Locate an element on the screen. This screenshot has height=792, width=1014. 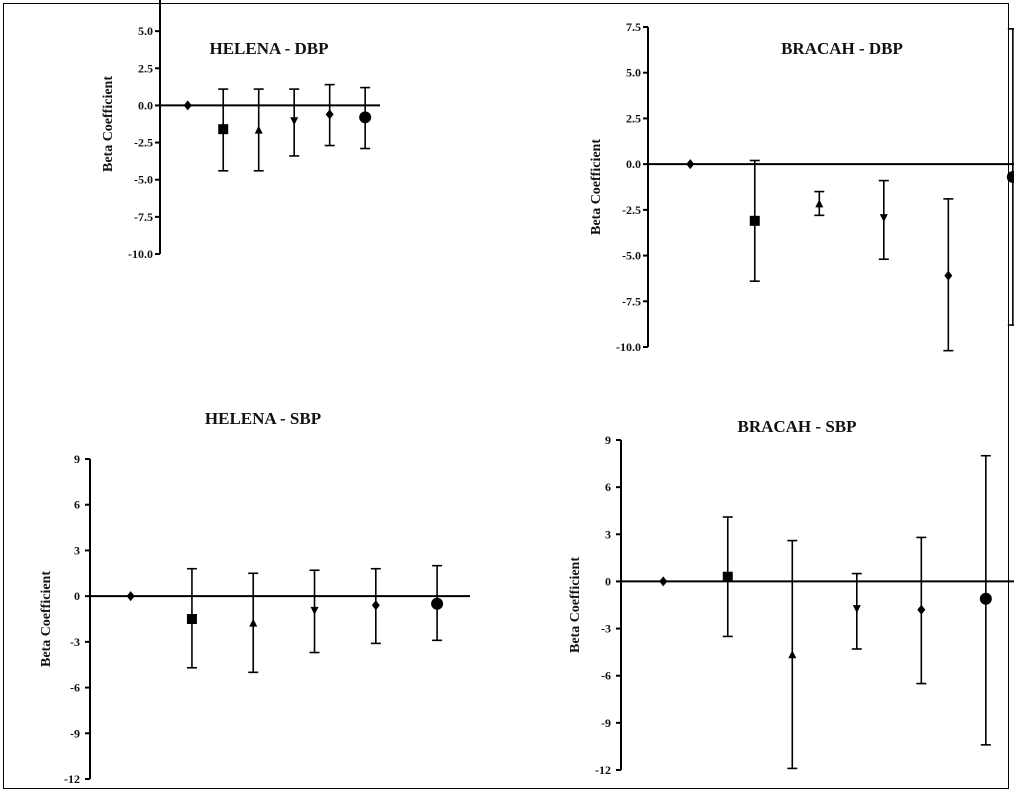
chart-title: BRACAH - DBP is located at coordinates (842, 48).